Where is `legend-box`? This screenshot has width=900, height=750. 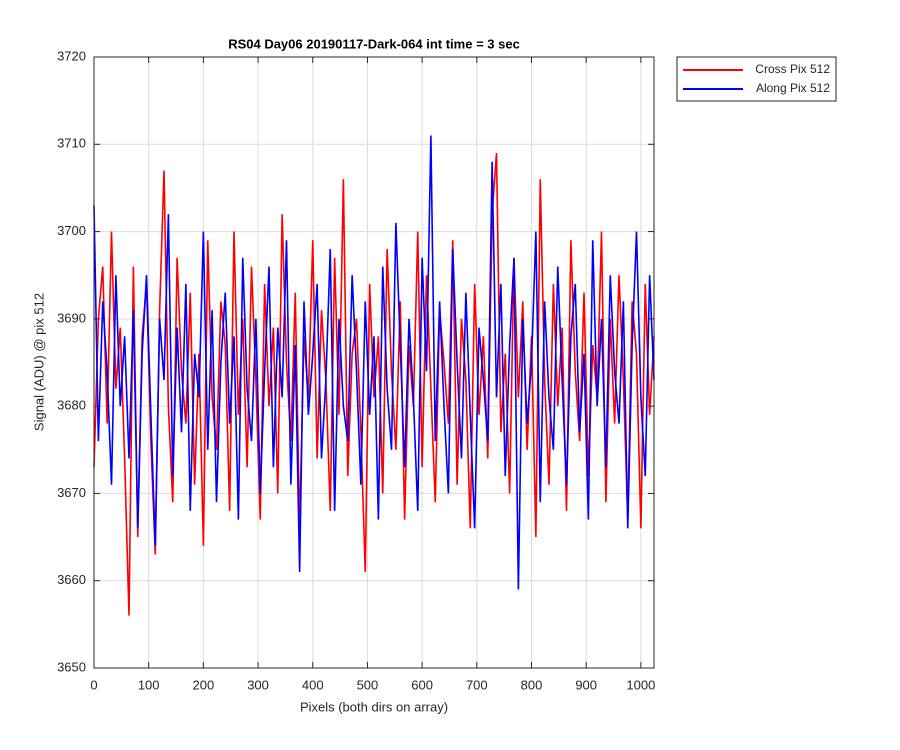
legend-box is located at coordinates (756, 79).